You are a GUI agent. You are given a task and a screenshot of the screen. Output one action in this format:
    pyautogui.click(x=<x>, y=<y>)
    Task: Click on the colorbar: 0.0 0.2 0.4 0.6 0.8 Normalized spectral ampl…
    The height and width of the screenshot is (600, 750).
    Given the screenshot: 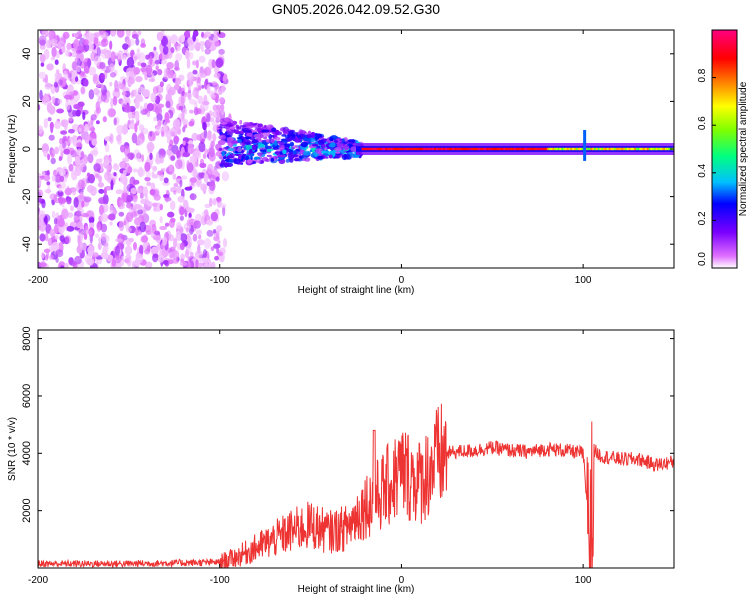 What is the action you would take?
    pyautogui.click(x=723, y=149)
    